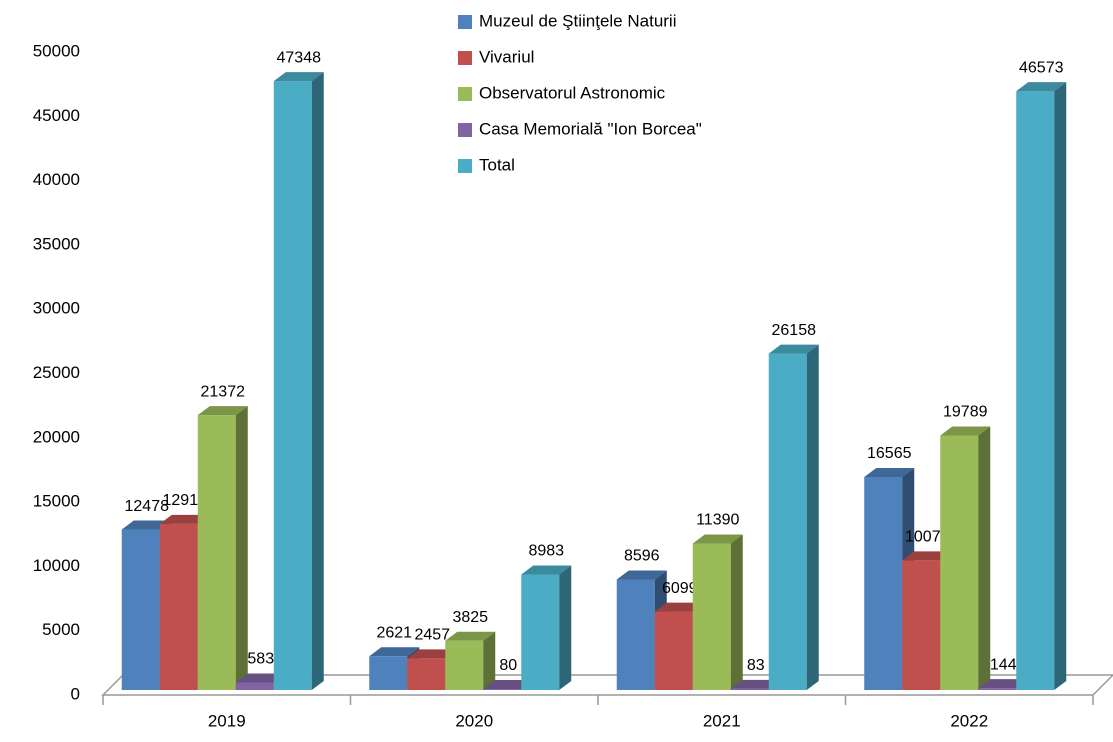  What do you see at coordinates (470, 617) in the screenshot?
I see `data-label: 3825` at bounding box center [470, 617].